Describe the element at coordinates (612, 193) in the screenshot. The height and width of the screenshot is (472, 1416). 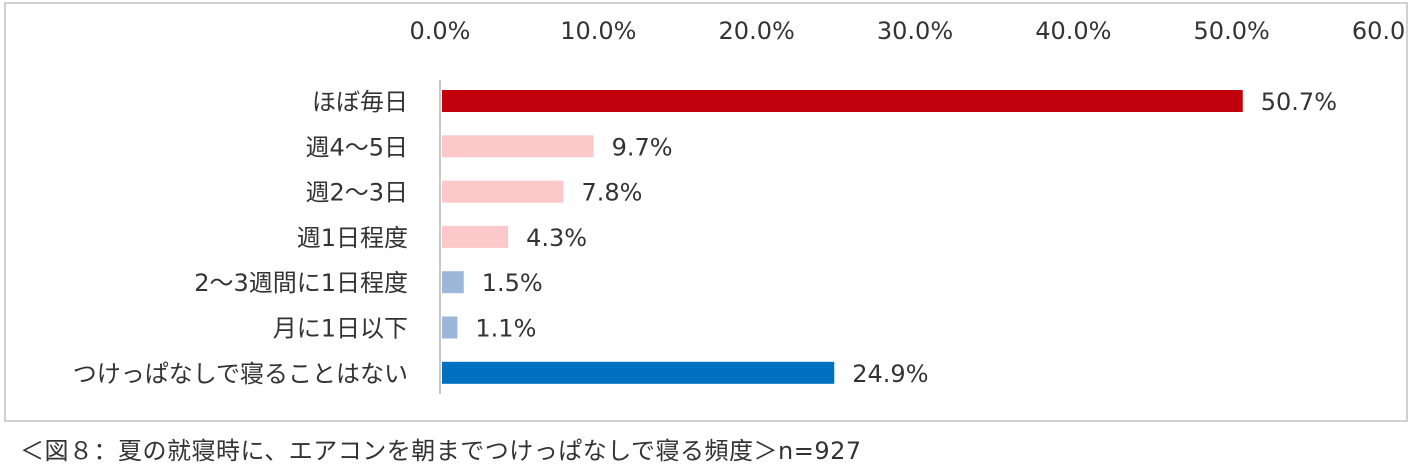
I see `data-label: 7.8%` at that location.